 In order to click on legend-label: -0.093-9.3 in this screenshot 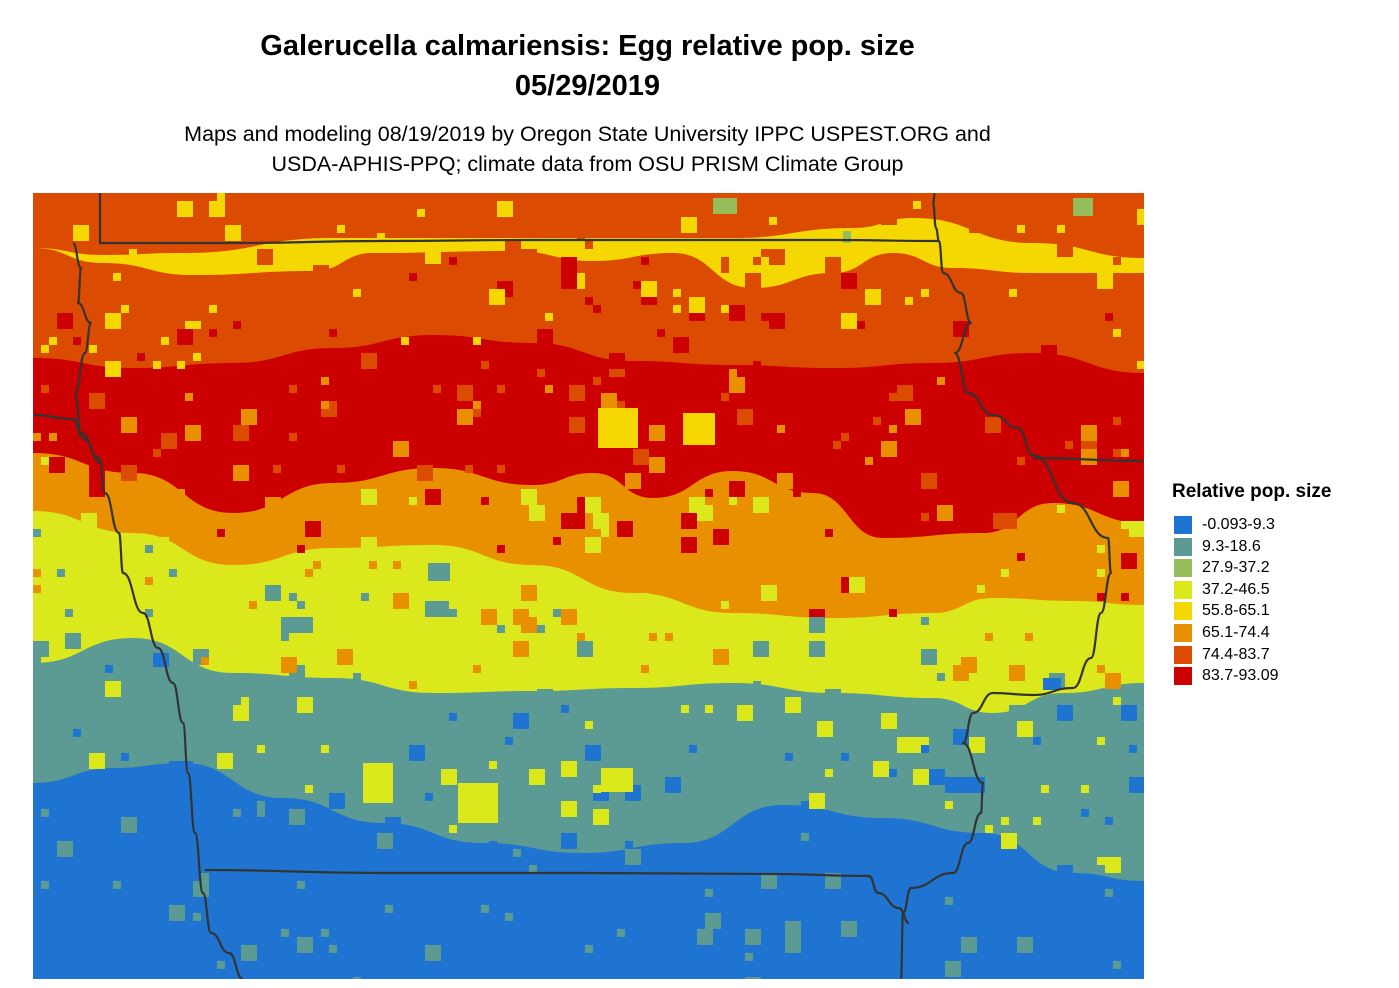, I will do `click(1238, 524)`.